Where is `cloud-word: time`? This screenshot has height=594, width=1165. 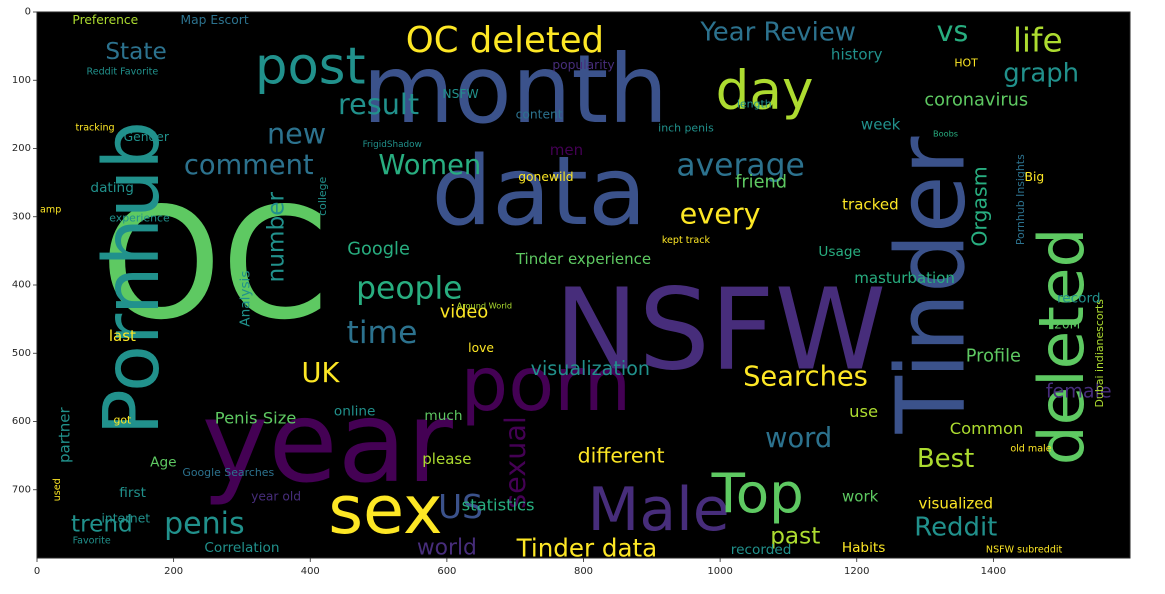 cloud-word: time is located at coordinates (382, 333).